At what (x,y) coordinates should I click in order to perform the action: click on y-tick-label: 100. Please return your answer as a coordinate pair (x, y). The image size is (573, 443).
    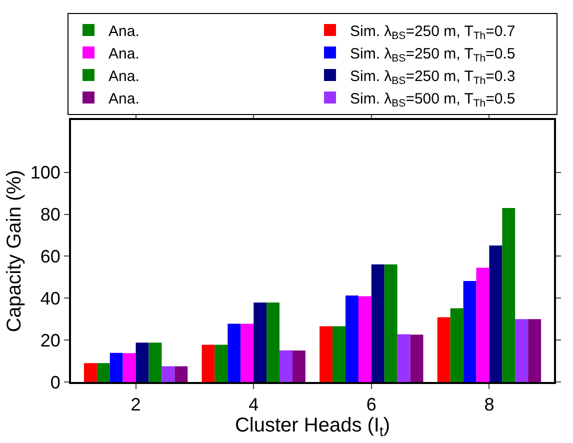
    Looking at the image, I should click on (45, 172).